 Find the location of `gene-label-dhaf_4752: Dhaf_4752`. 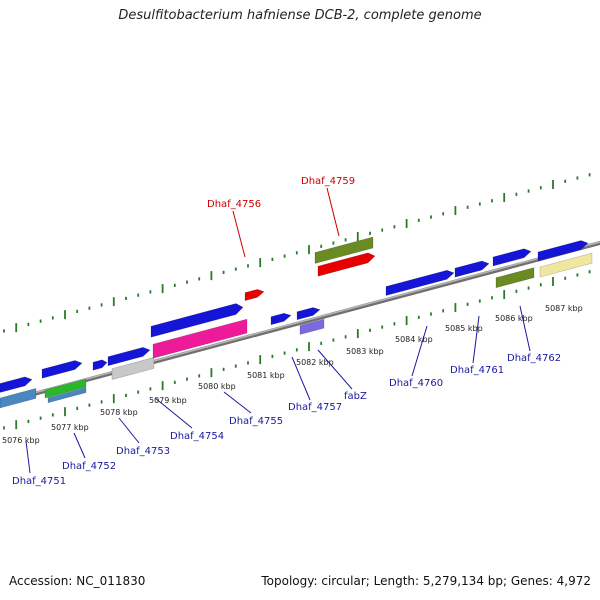

gene-label-dhaf_4752: Dhaf_4752 is located at coordinates (89, 466).